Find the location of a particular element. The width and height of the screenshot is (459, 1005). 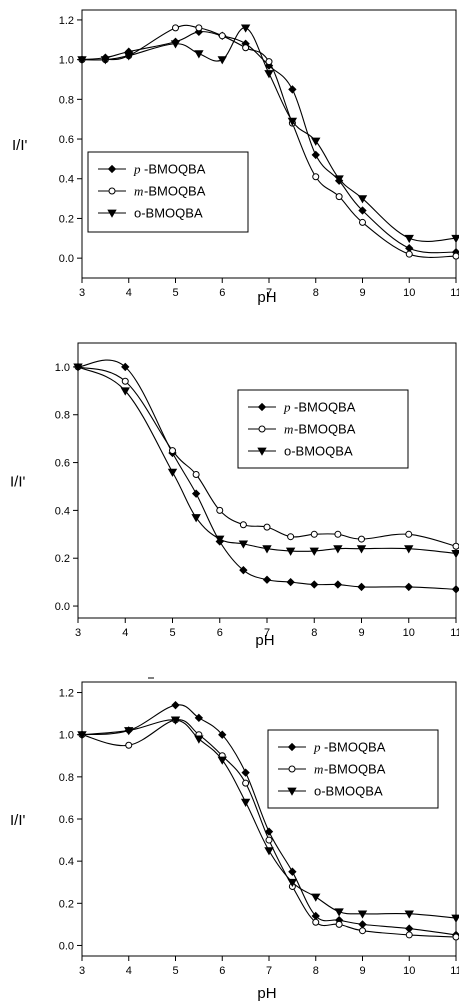

y-tick-label: 0.6 is located at coordinates (66, 820).